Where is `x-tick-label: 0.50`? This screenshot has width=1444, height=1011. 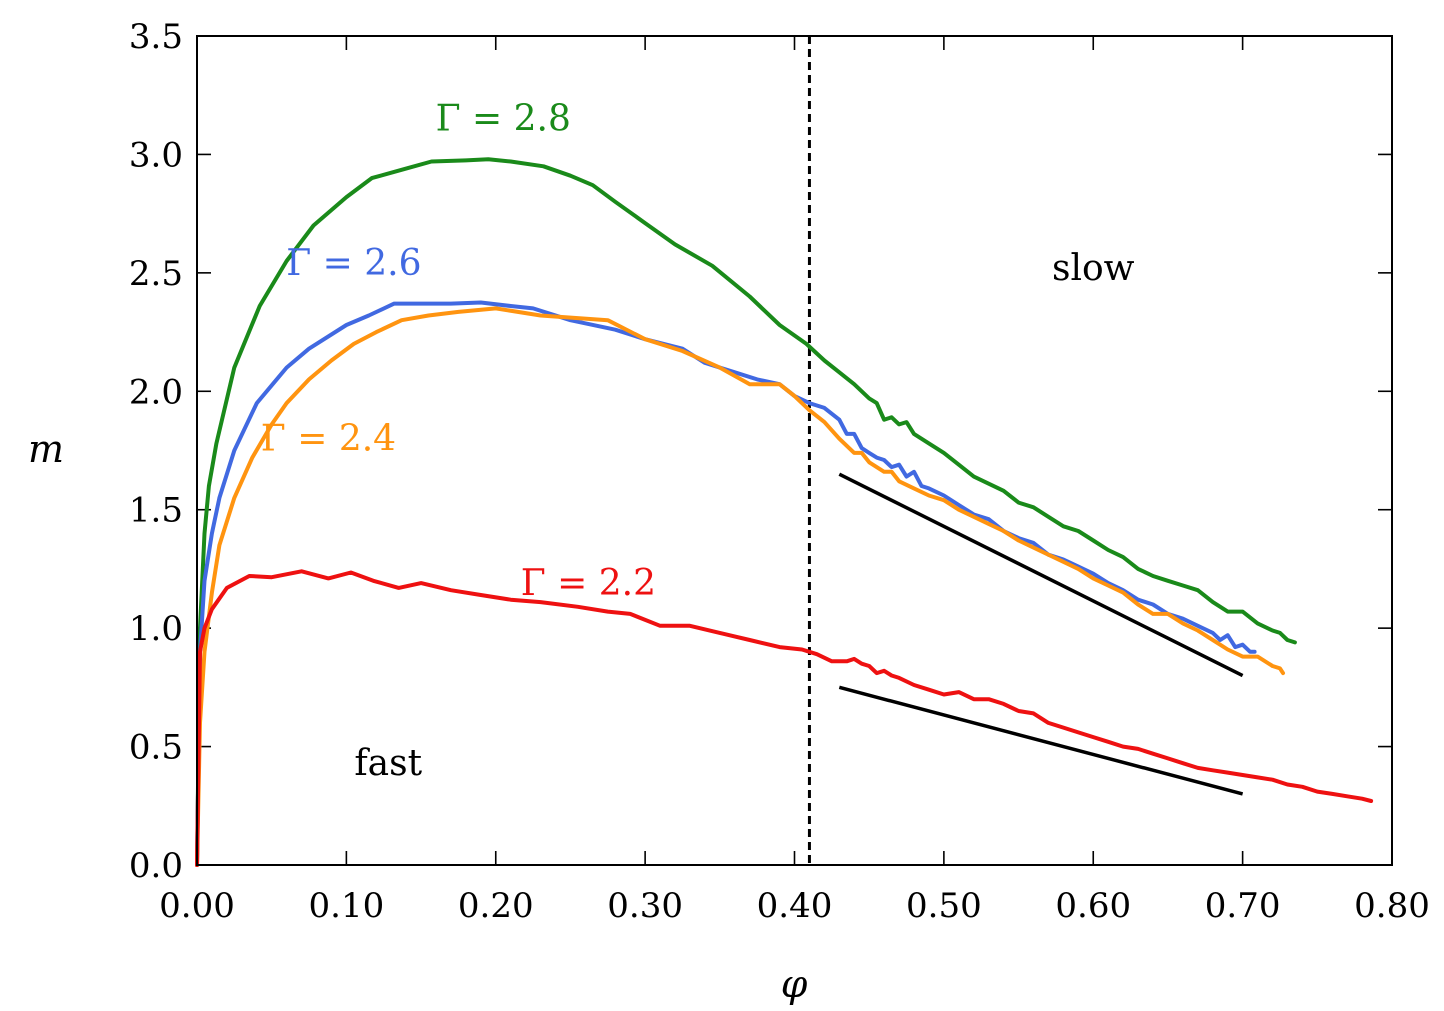
x-tick-label: 0.50 is located at coordinates (944, 906).